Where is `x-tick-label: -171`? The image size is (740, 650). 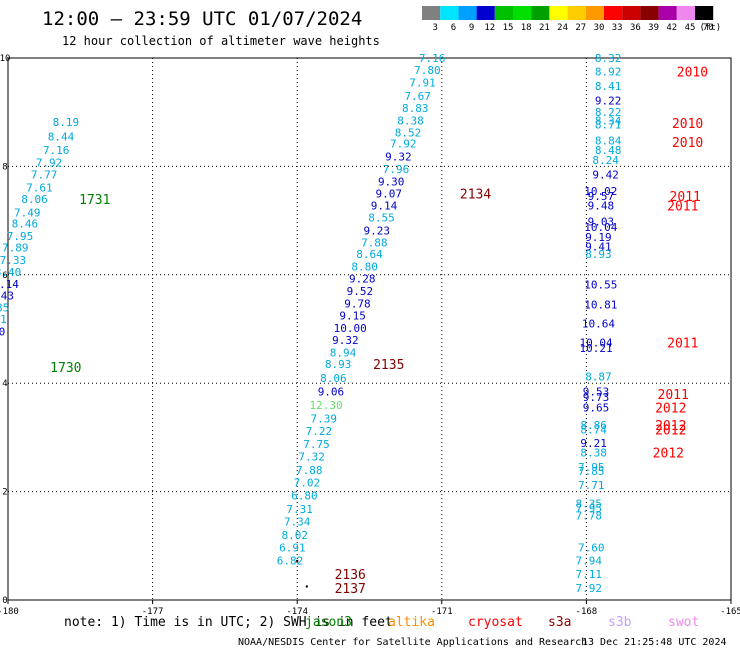 x-tick-label: -171 is located at coordinates (442, 612).